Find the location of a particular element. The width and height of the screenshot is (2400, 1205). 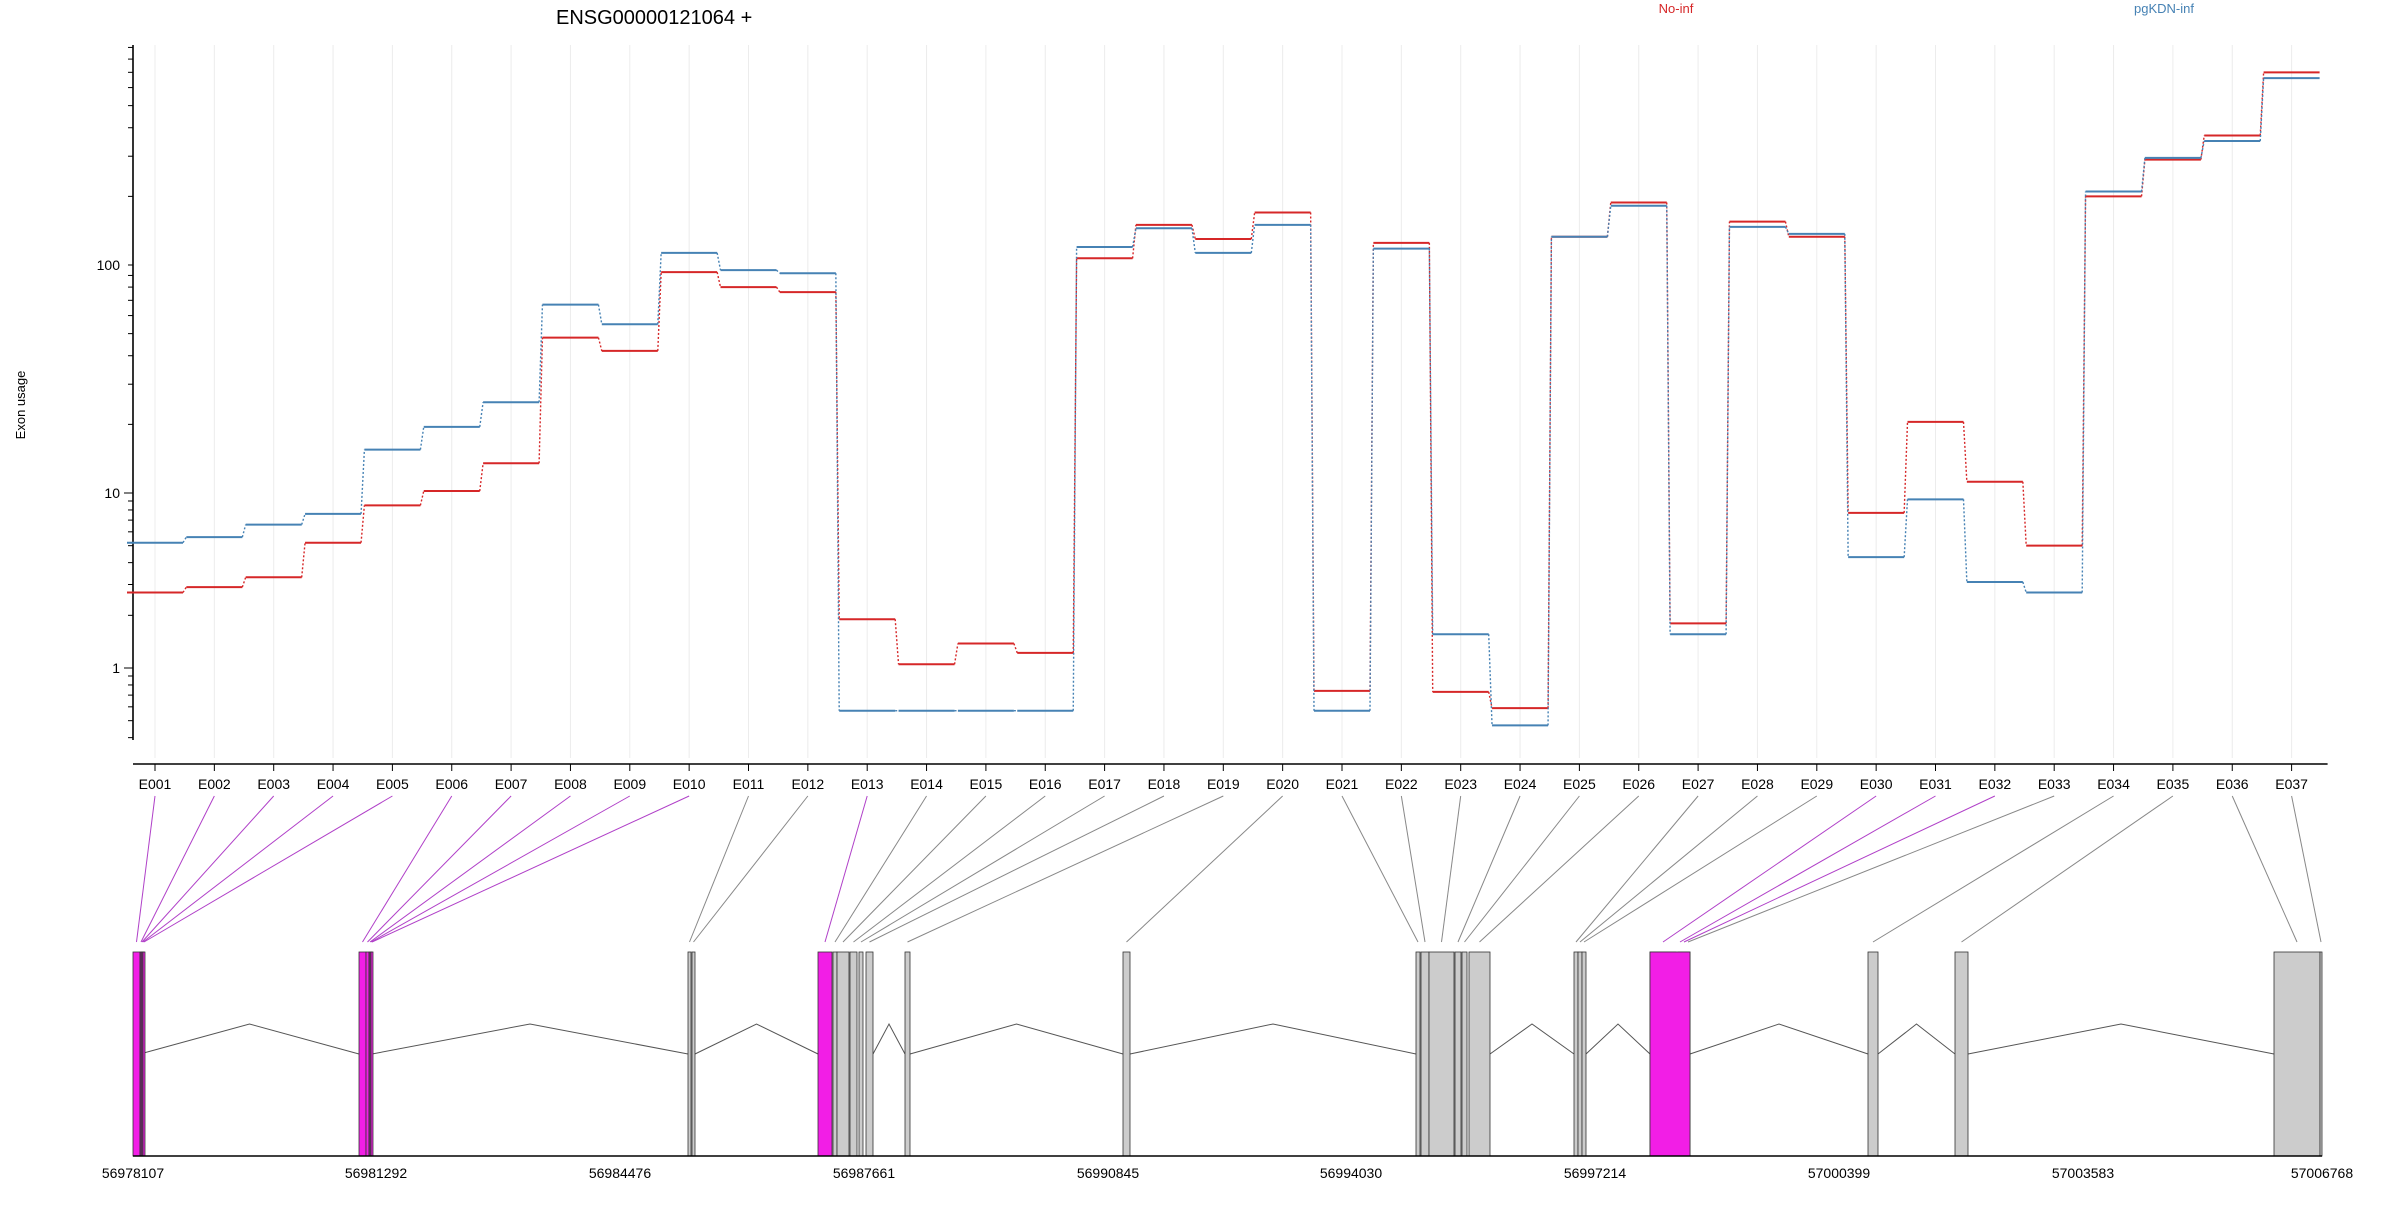

x-tick-label: E013 is located at coordinates (867, 784).